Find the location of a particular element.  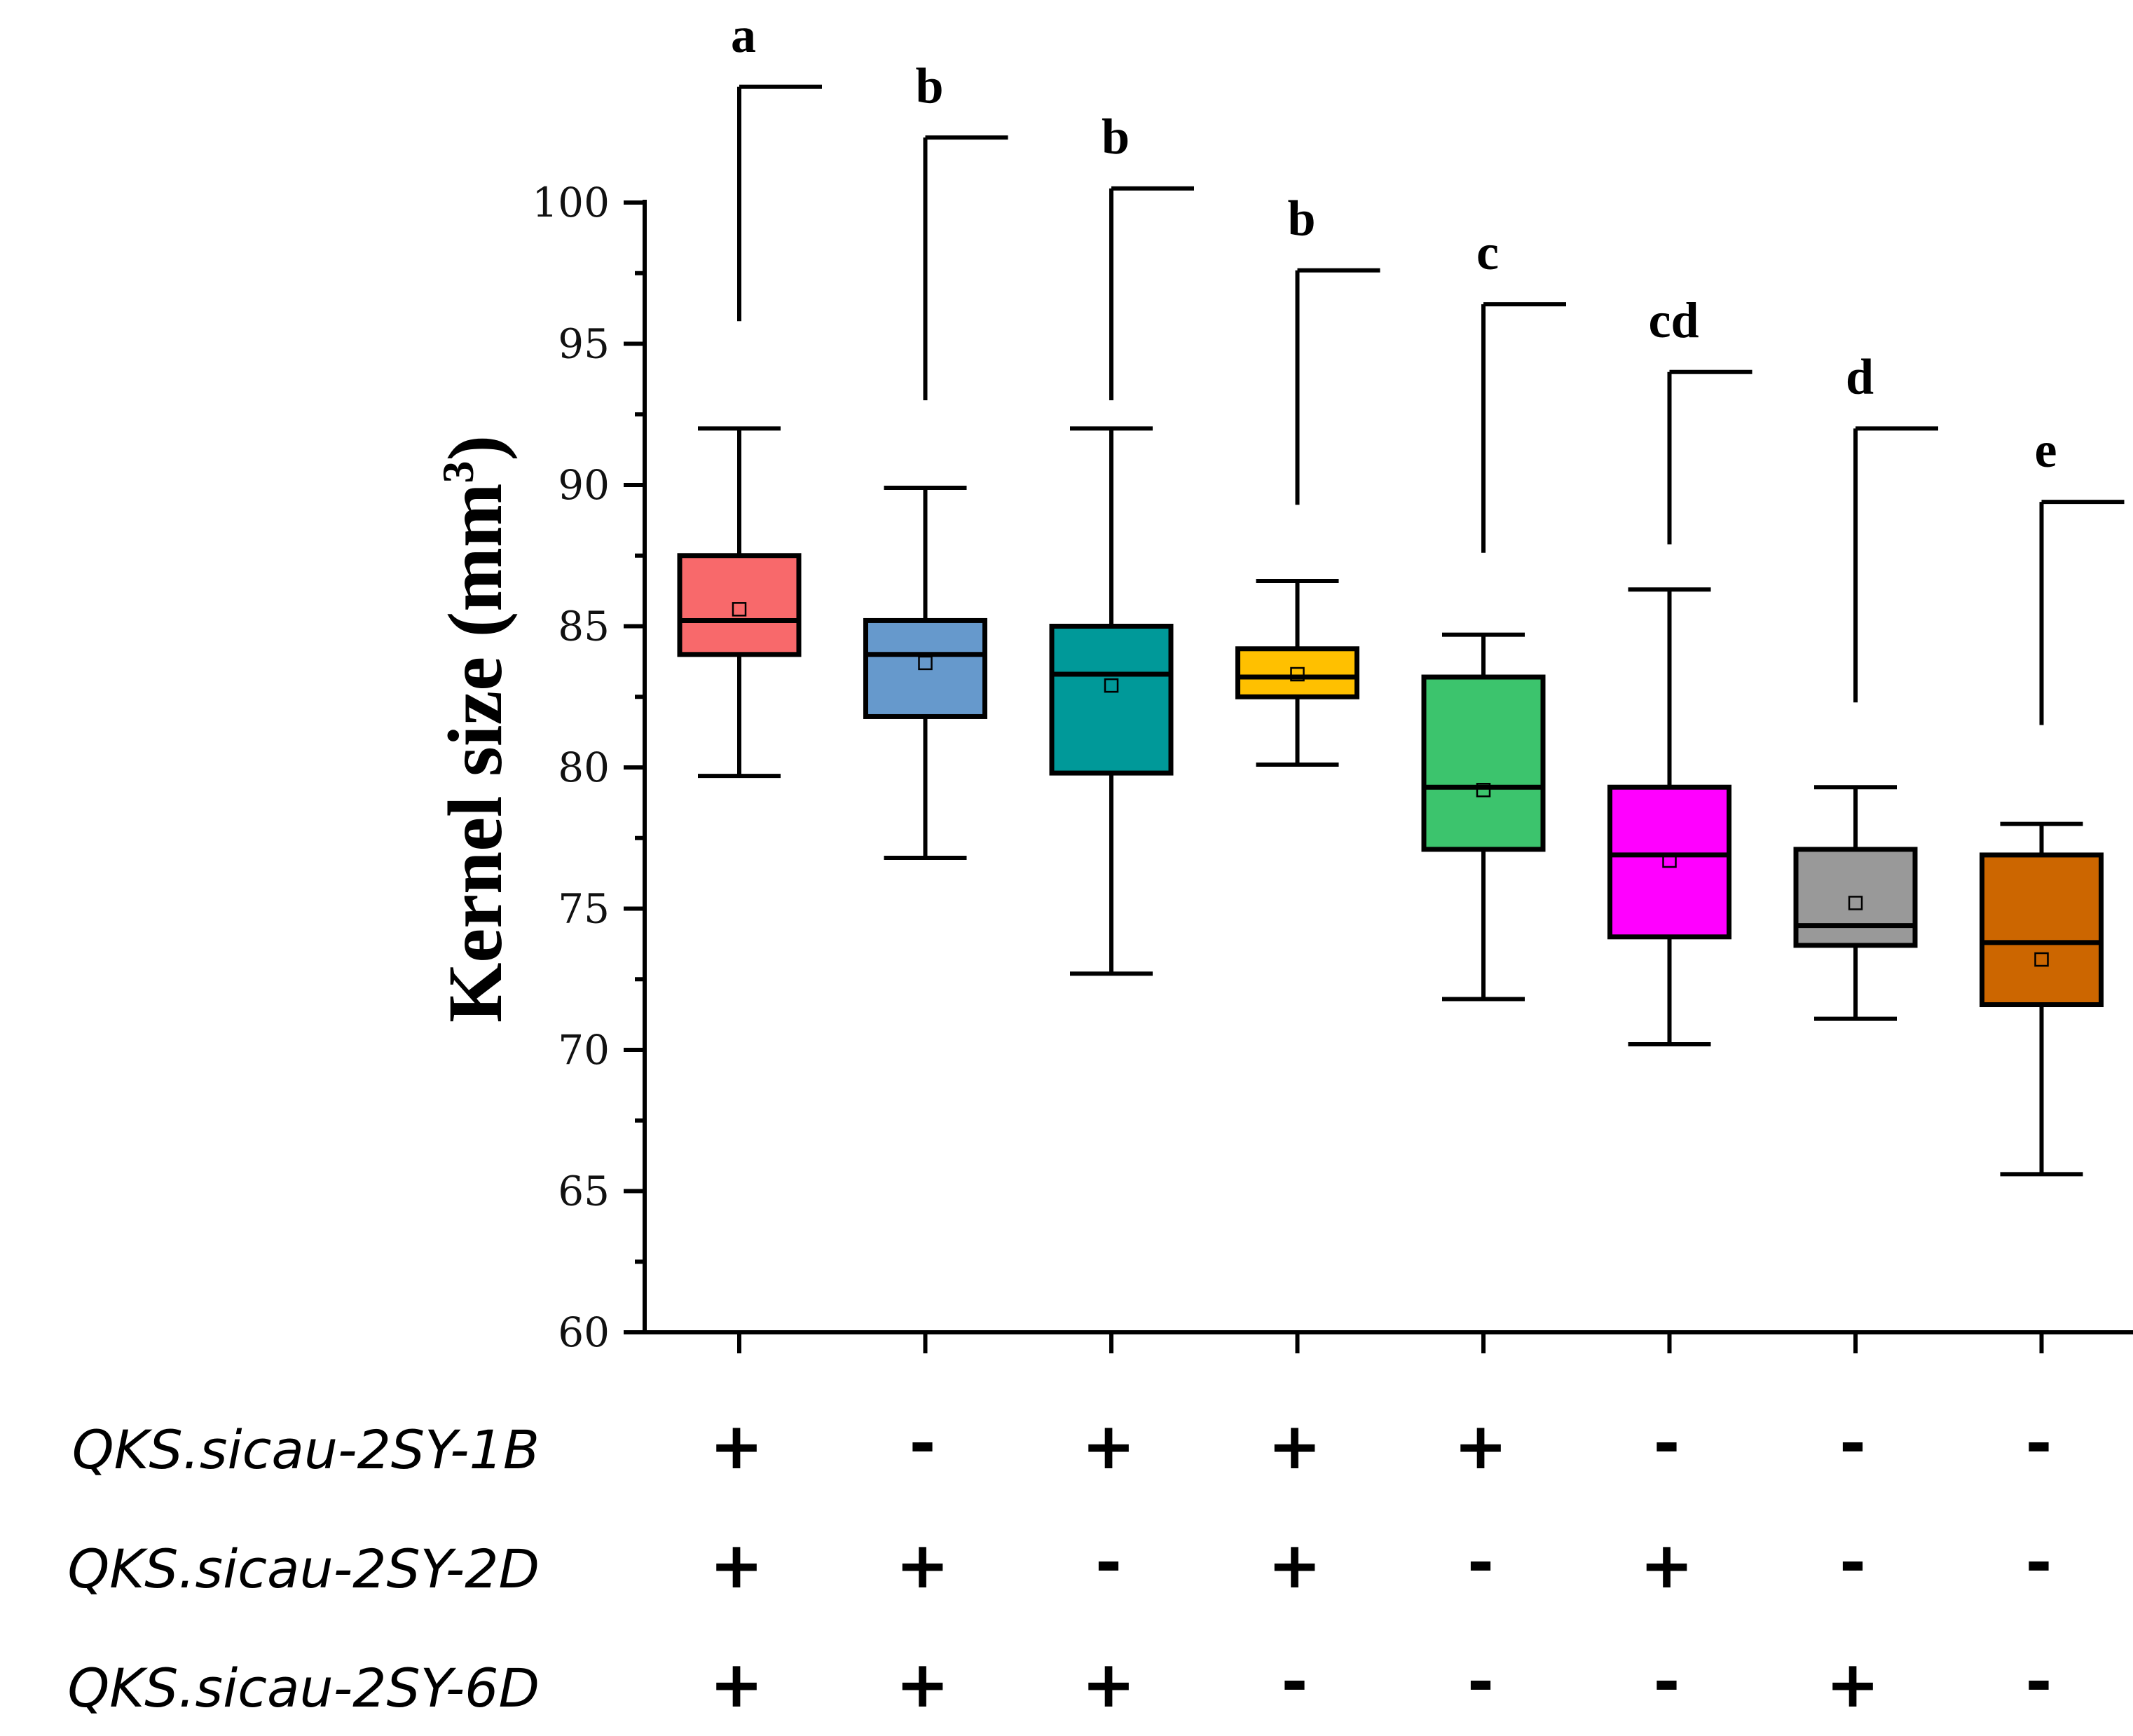

y-tick-label: 100 is located at coordinates (571, 202).